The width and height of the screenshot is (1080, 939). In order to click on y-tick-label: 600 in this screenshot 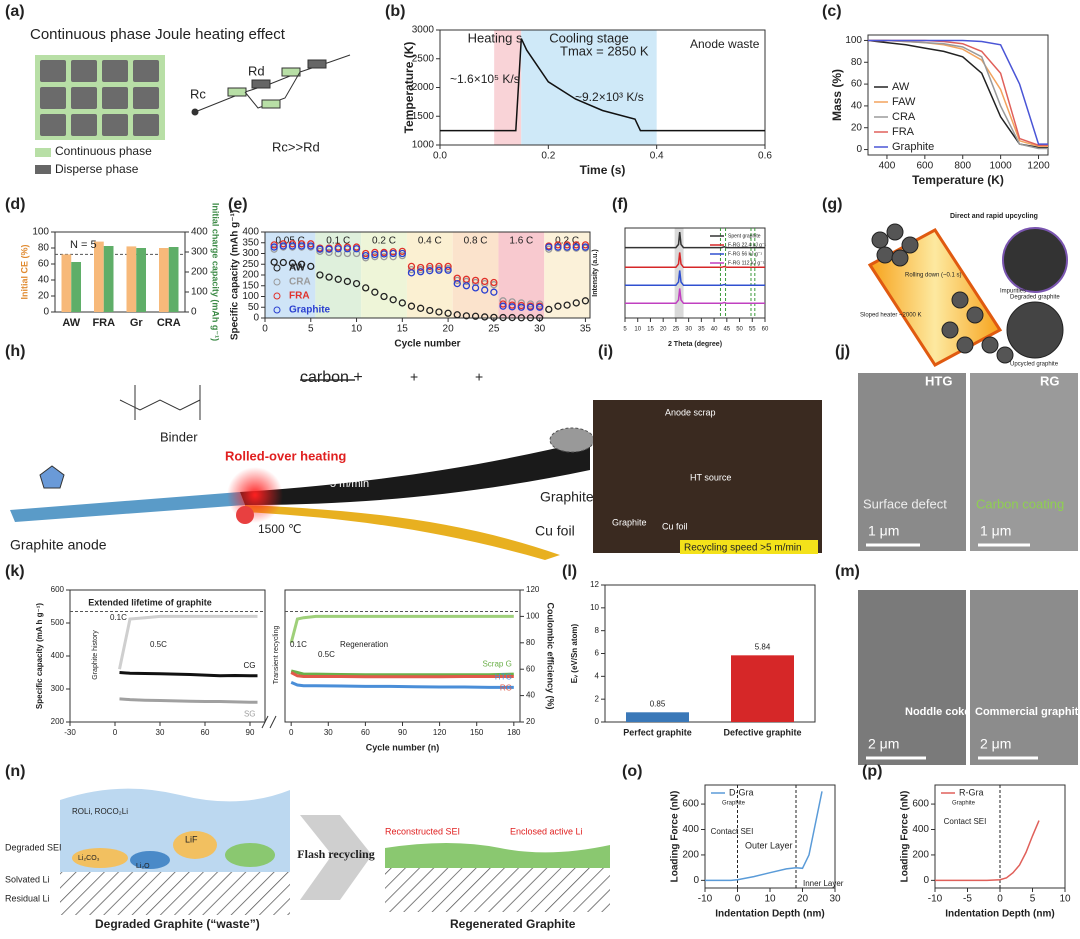, I will do `click(690, 804)`.